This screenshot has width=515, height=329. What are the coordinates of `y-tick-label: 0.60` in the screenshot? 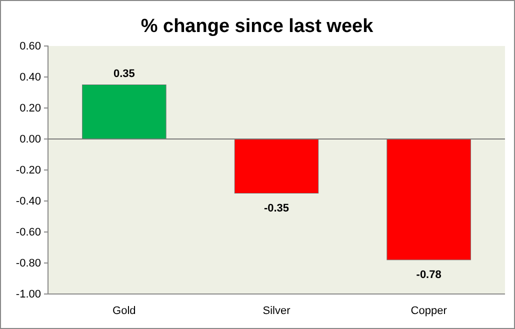 It's located at (30, 46).